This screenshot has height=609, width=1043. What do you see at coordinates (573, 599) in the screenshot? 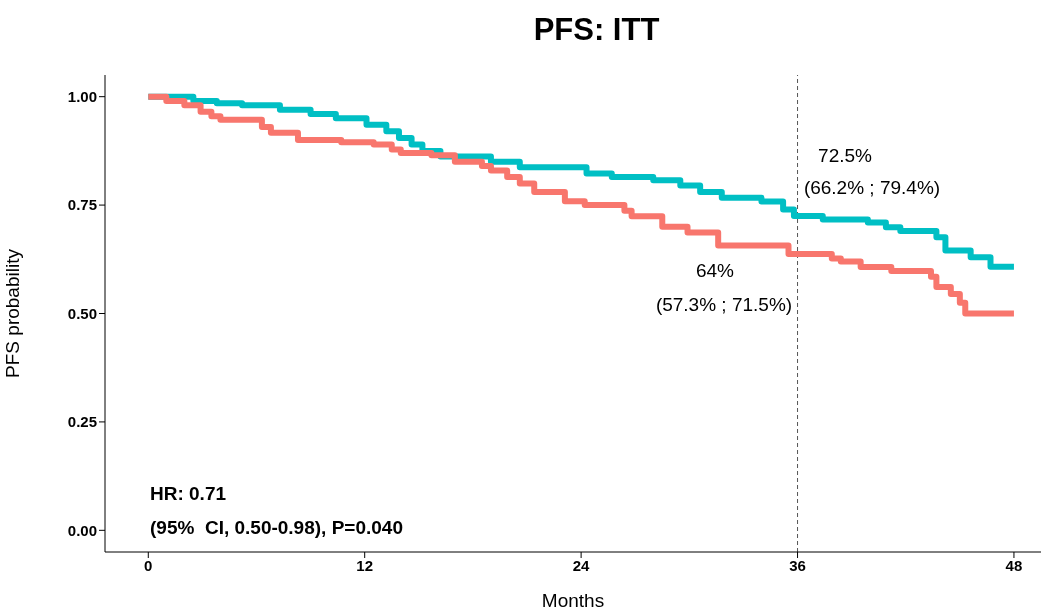
I see `x-axis-title: Months` at bounding box center [573, 599].